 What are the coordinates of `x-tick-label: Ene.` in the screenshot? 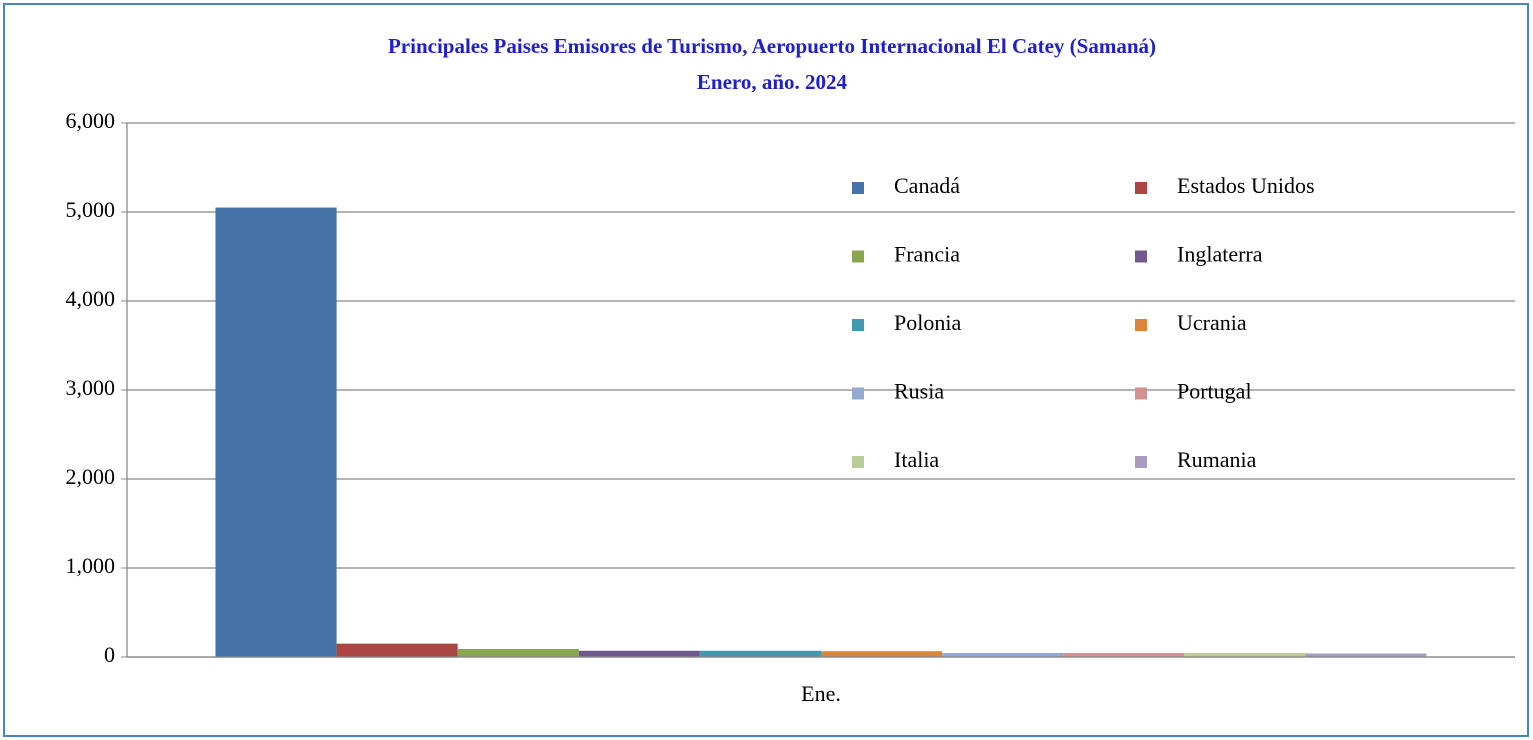 It's located at (821, 693).